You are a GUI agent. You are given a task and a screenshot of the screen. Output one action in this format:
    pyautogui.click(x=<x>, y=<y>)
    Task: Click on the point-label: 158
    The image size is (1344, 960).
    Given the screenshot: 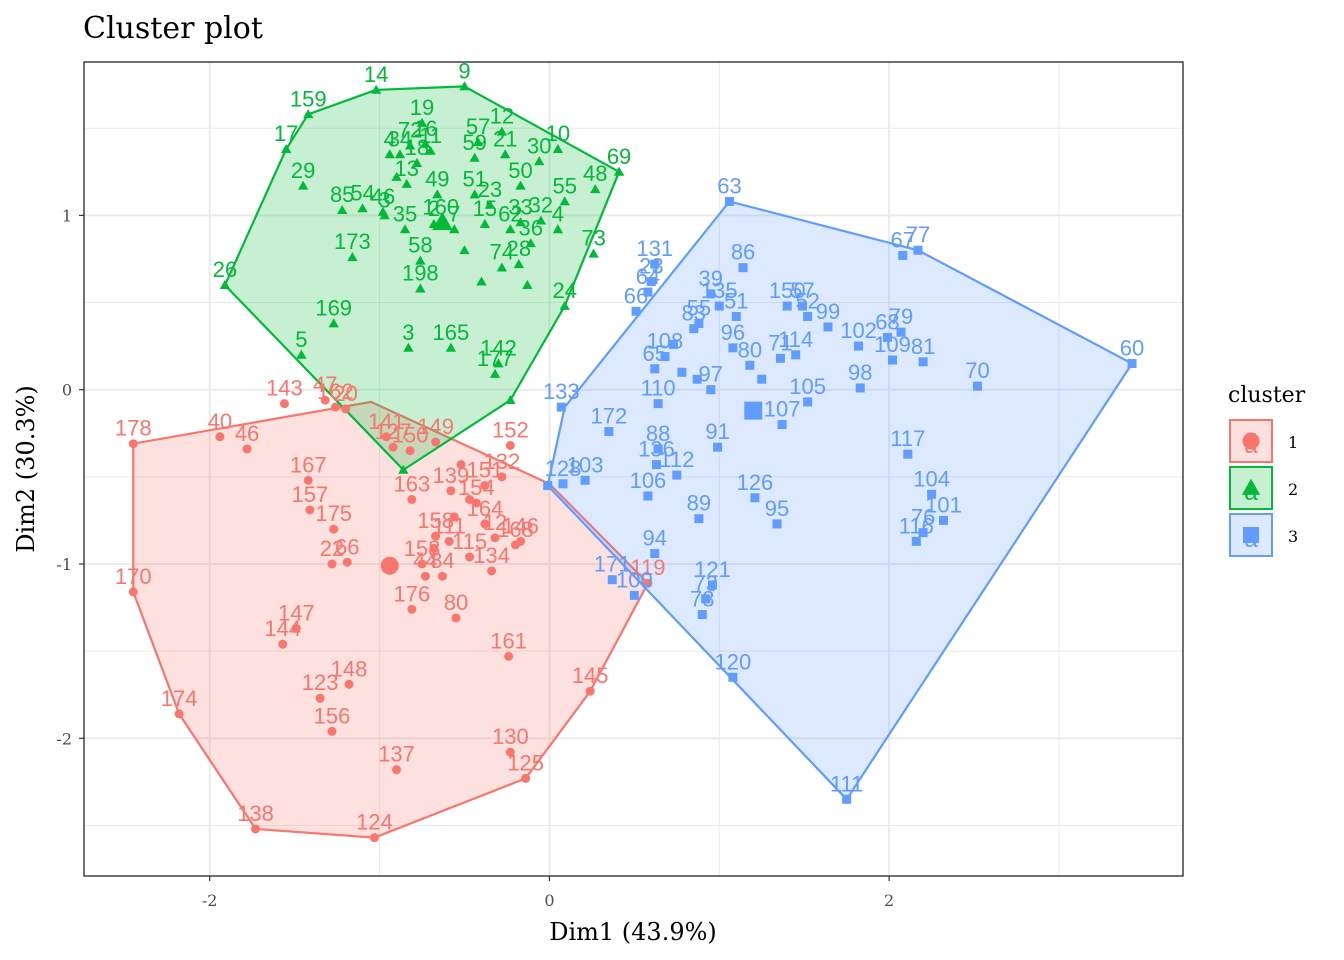 What is the action you would take?
    pyautogui.click(x=435, y=520)
    